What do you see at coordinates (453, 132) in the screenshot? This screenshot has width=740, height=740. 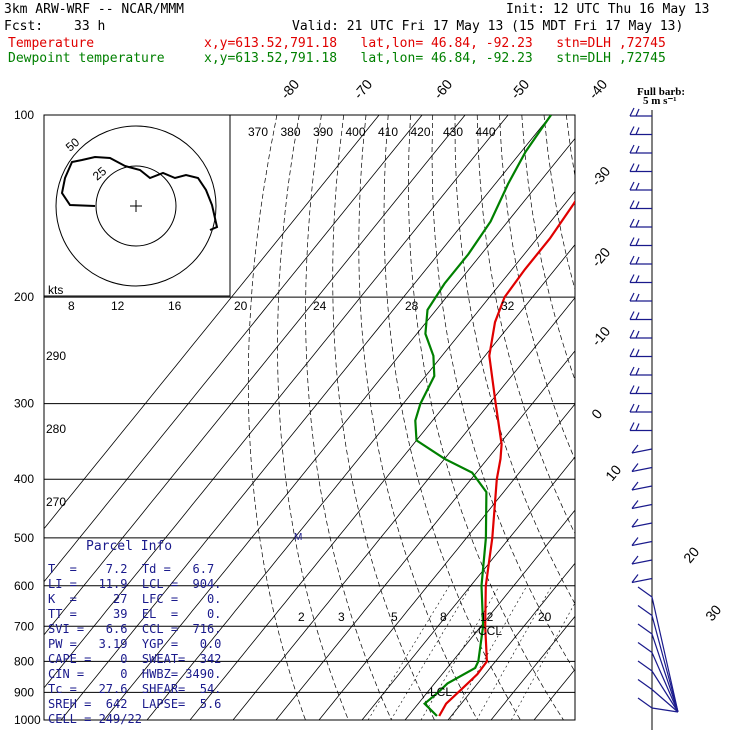 I see `theta-e-label: 430` at bounding box center [453, 132].